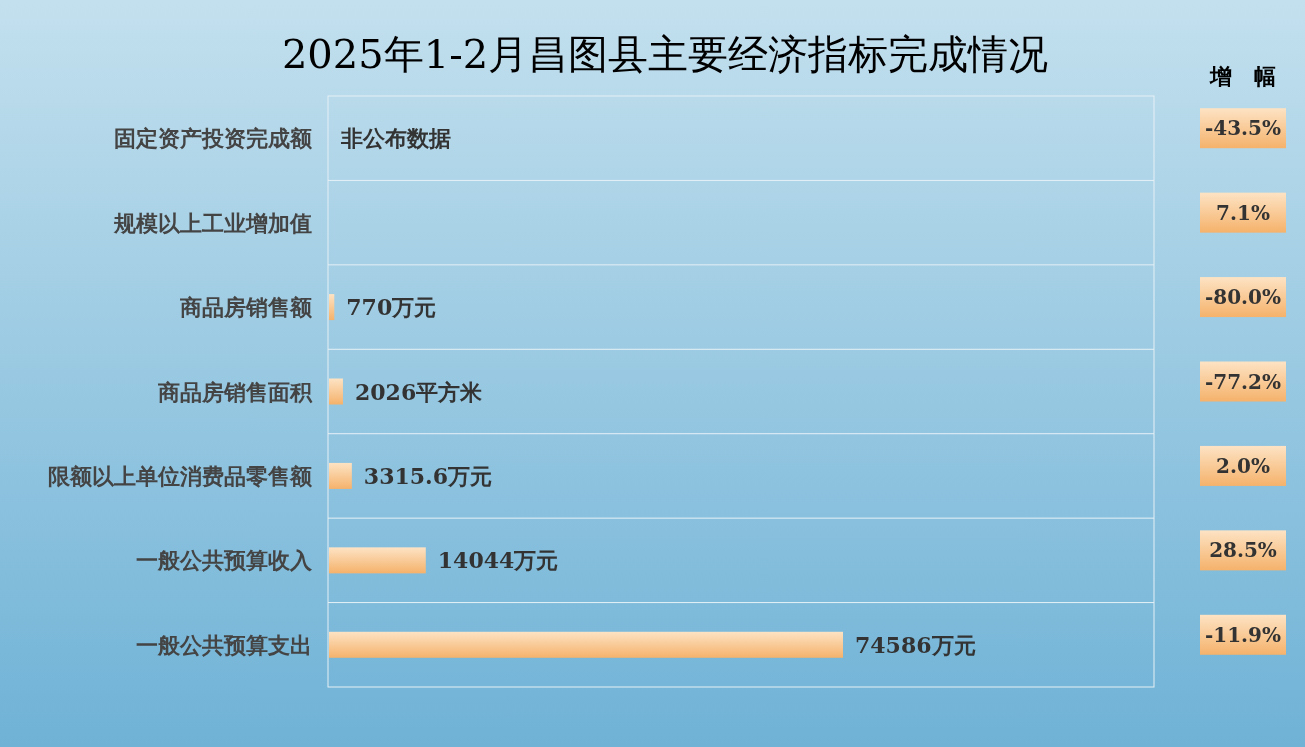 The height and width of the screenshot is (747, 1305). I want to click on text: 7.1%, so click(1243, 212).